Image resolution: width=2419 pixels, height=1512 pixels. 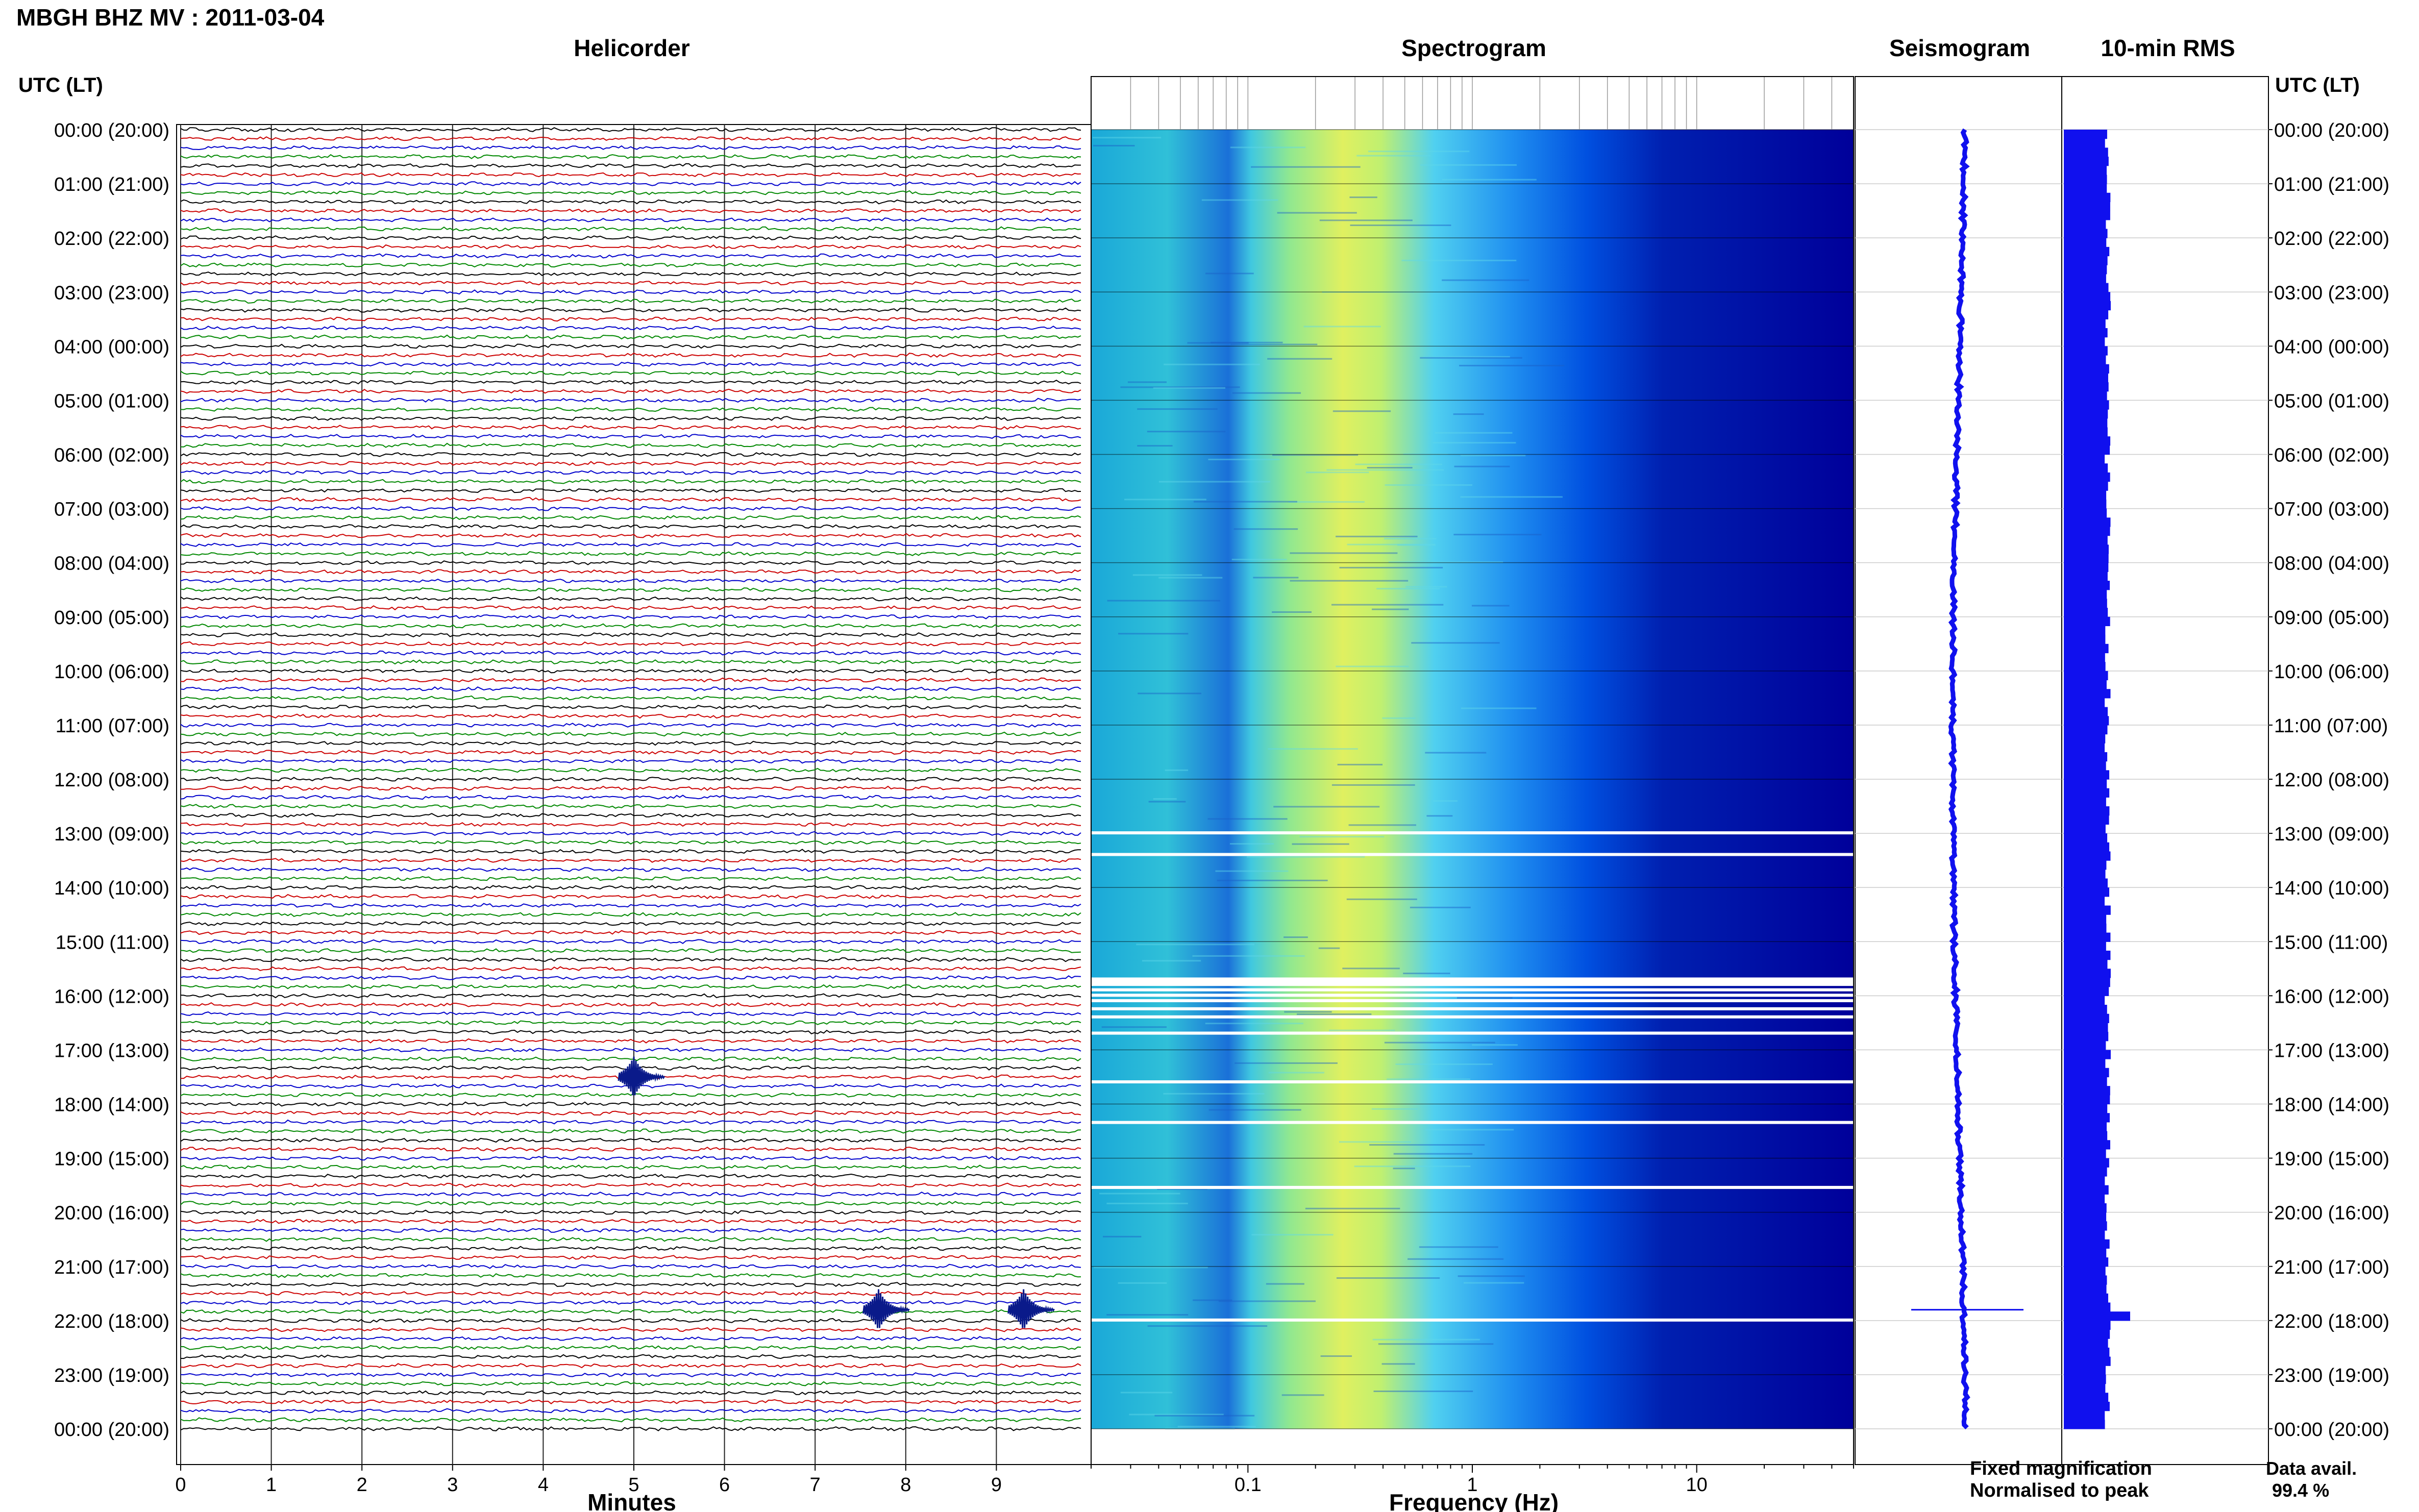 I want to click on time-label-left: 01:00 (21:00), so click(x=111, y=184).